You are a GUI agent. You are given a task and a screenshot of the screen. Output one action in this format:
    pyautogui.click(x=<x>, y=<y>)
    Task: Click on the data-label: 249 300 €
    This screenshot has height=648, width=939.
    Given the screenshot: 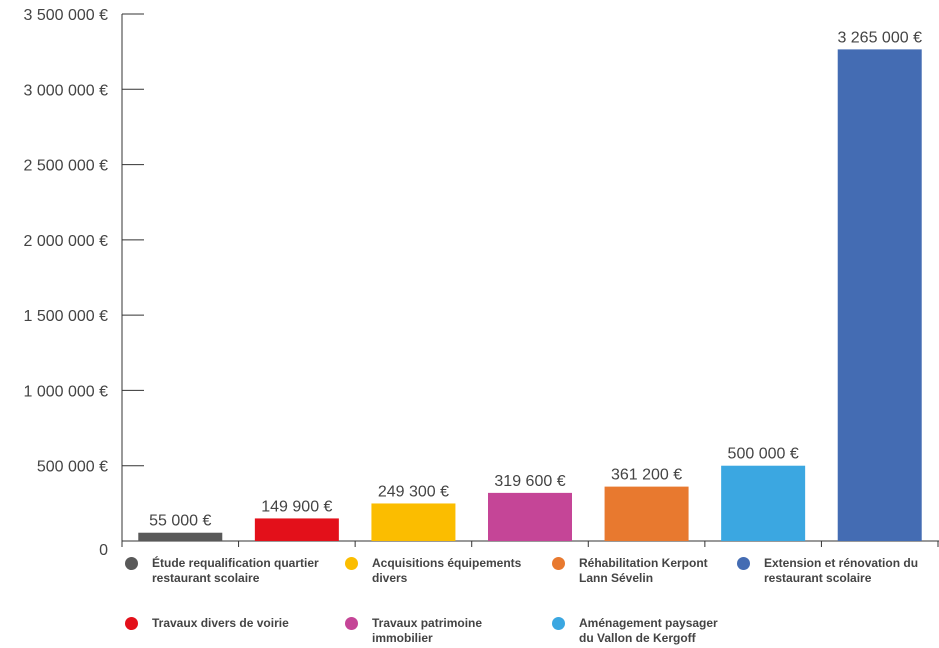 What is the action you would take?
    pyautogui.click(x=413, y=491)
    